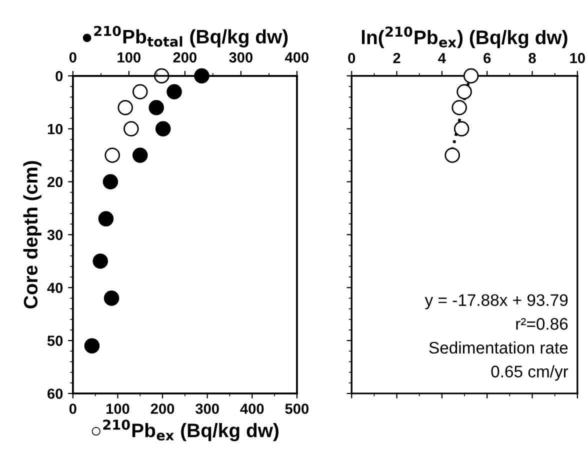 The height and width of the screenshot is (457, 588). What do you see at coordinates (55, 235) in the screenshot?
I see `y-tick-label: 30` at bounding box center [55, 235].